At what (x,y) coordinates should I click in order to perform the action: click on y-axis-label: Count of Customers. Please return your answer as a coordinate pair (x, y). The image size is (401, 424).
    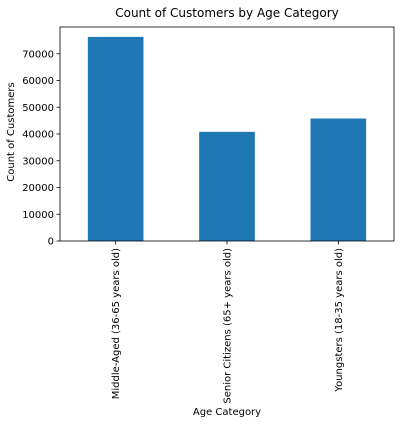
    Looking at the image, I should click on (11, 131).